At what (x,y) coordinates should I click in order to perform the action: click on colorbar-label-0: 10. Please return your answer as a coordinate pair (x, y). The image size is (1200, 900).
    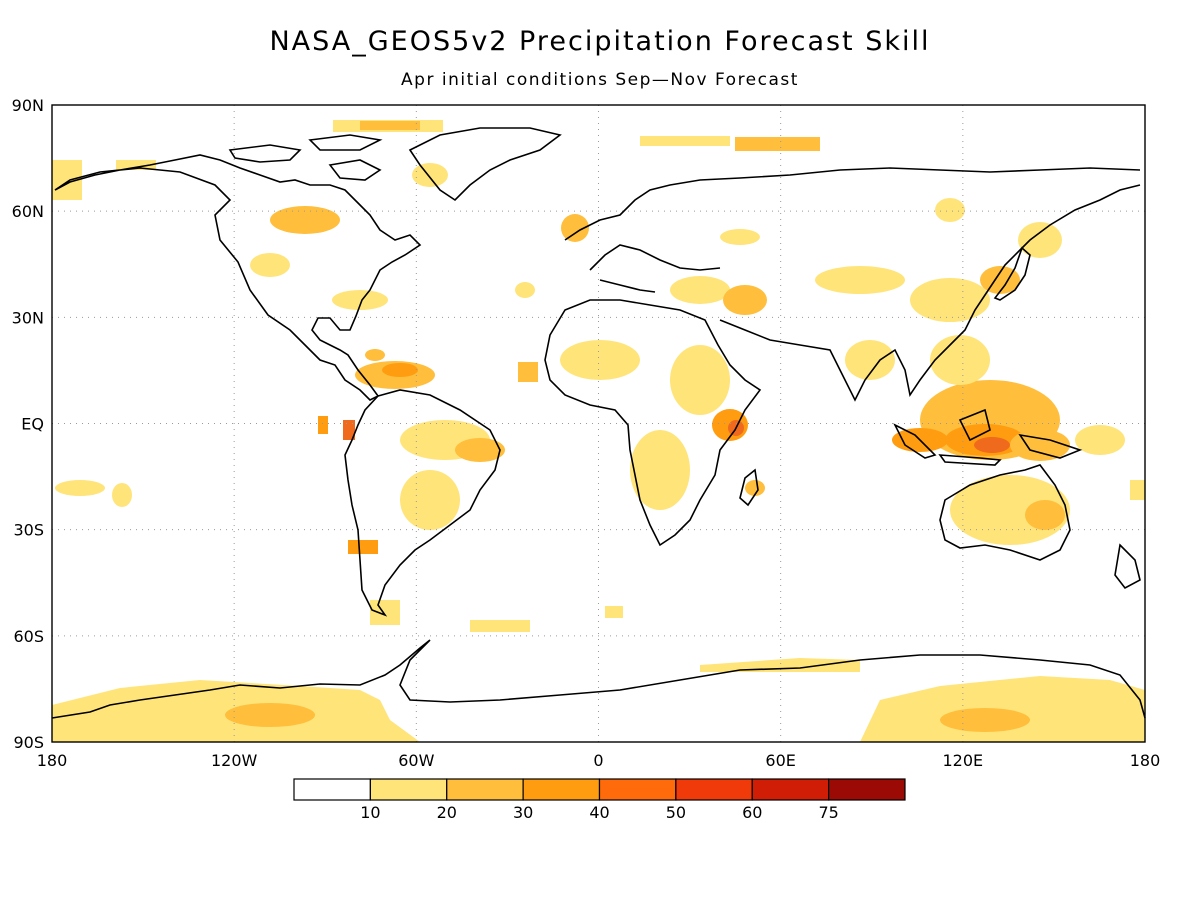
    Looking at the image, I should click on (370, 812).